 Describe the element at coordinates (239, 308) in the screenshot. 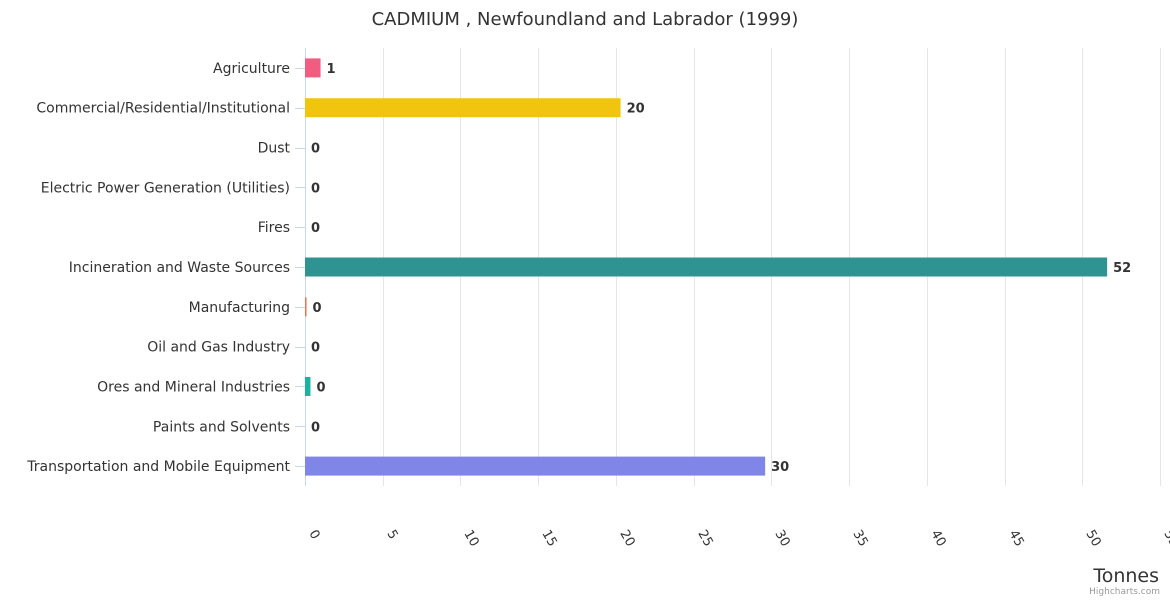

I see `category-label: Manufacturing` at that location.